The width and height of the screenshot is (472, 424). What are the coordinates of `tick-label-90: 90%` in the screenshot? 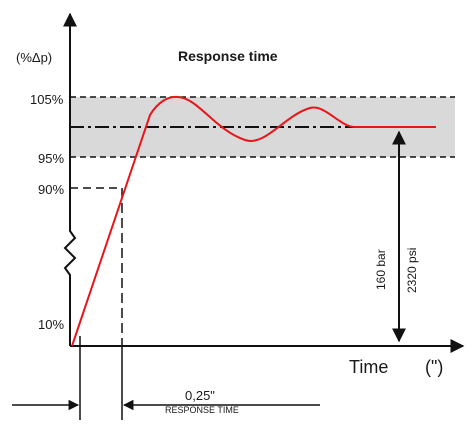 It's located at (51, 189).